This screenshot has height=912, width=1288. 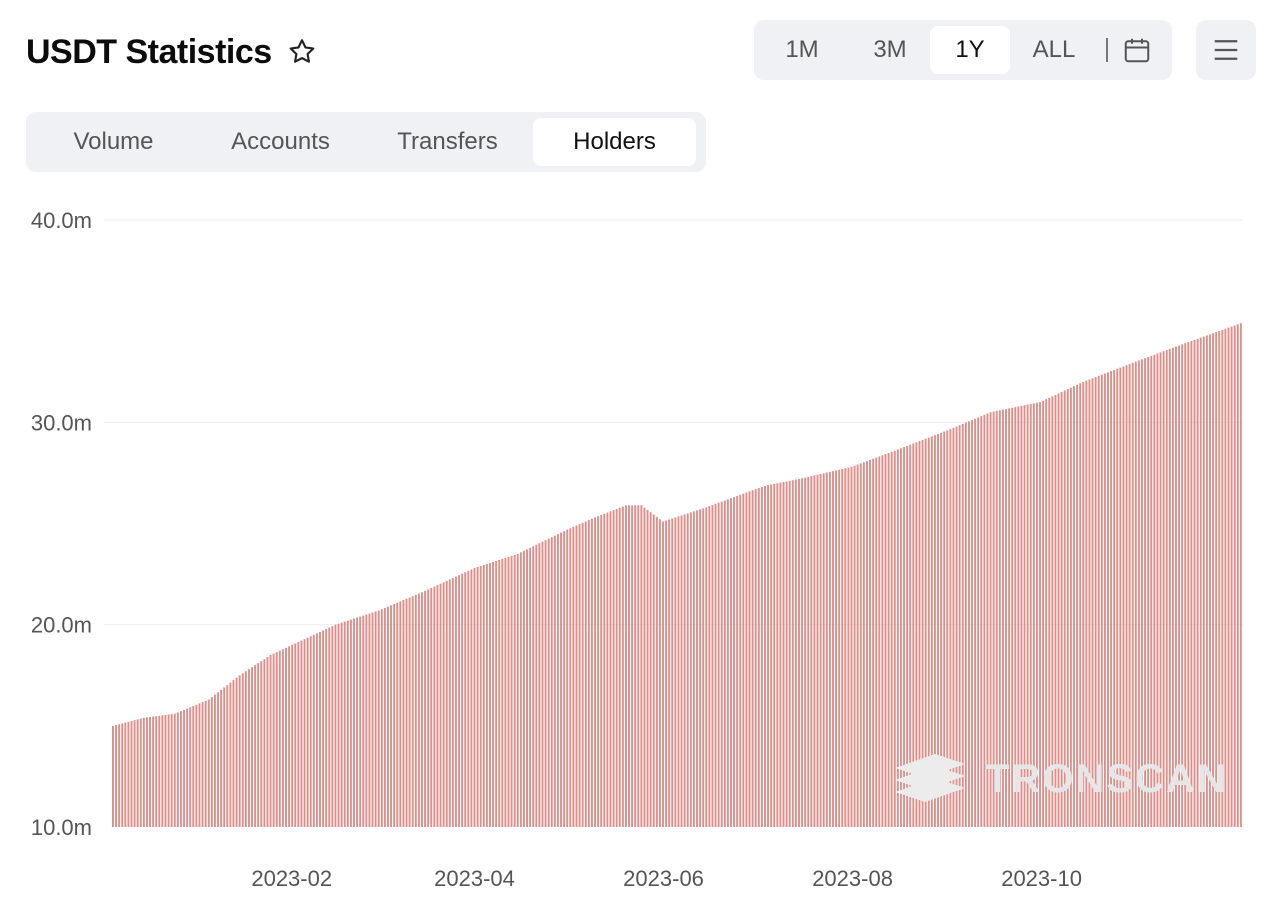 I want to click on range-3m-button: 3M, so click(x=890, y=49).